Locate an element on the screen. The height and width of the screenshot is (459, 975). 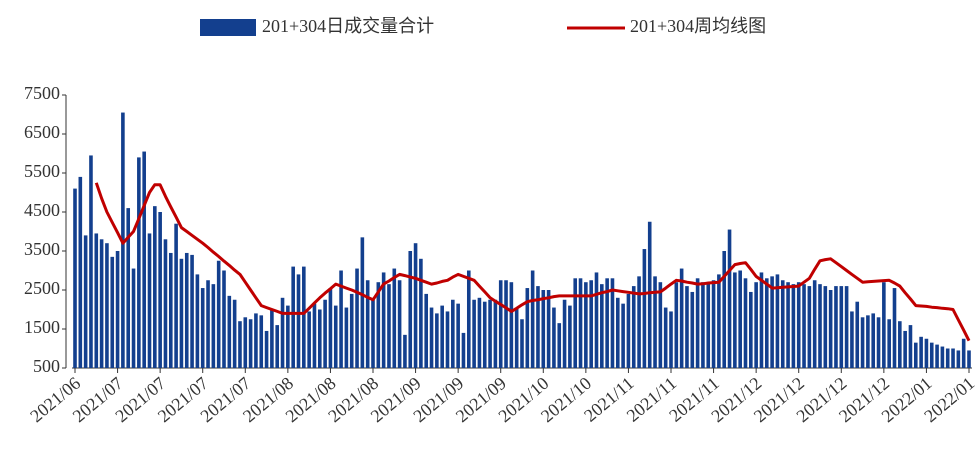
legend-label: 201+304周均线图 is located at coordinates (698, 26).